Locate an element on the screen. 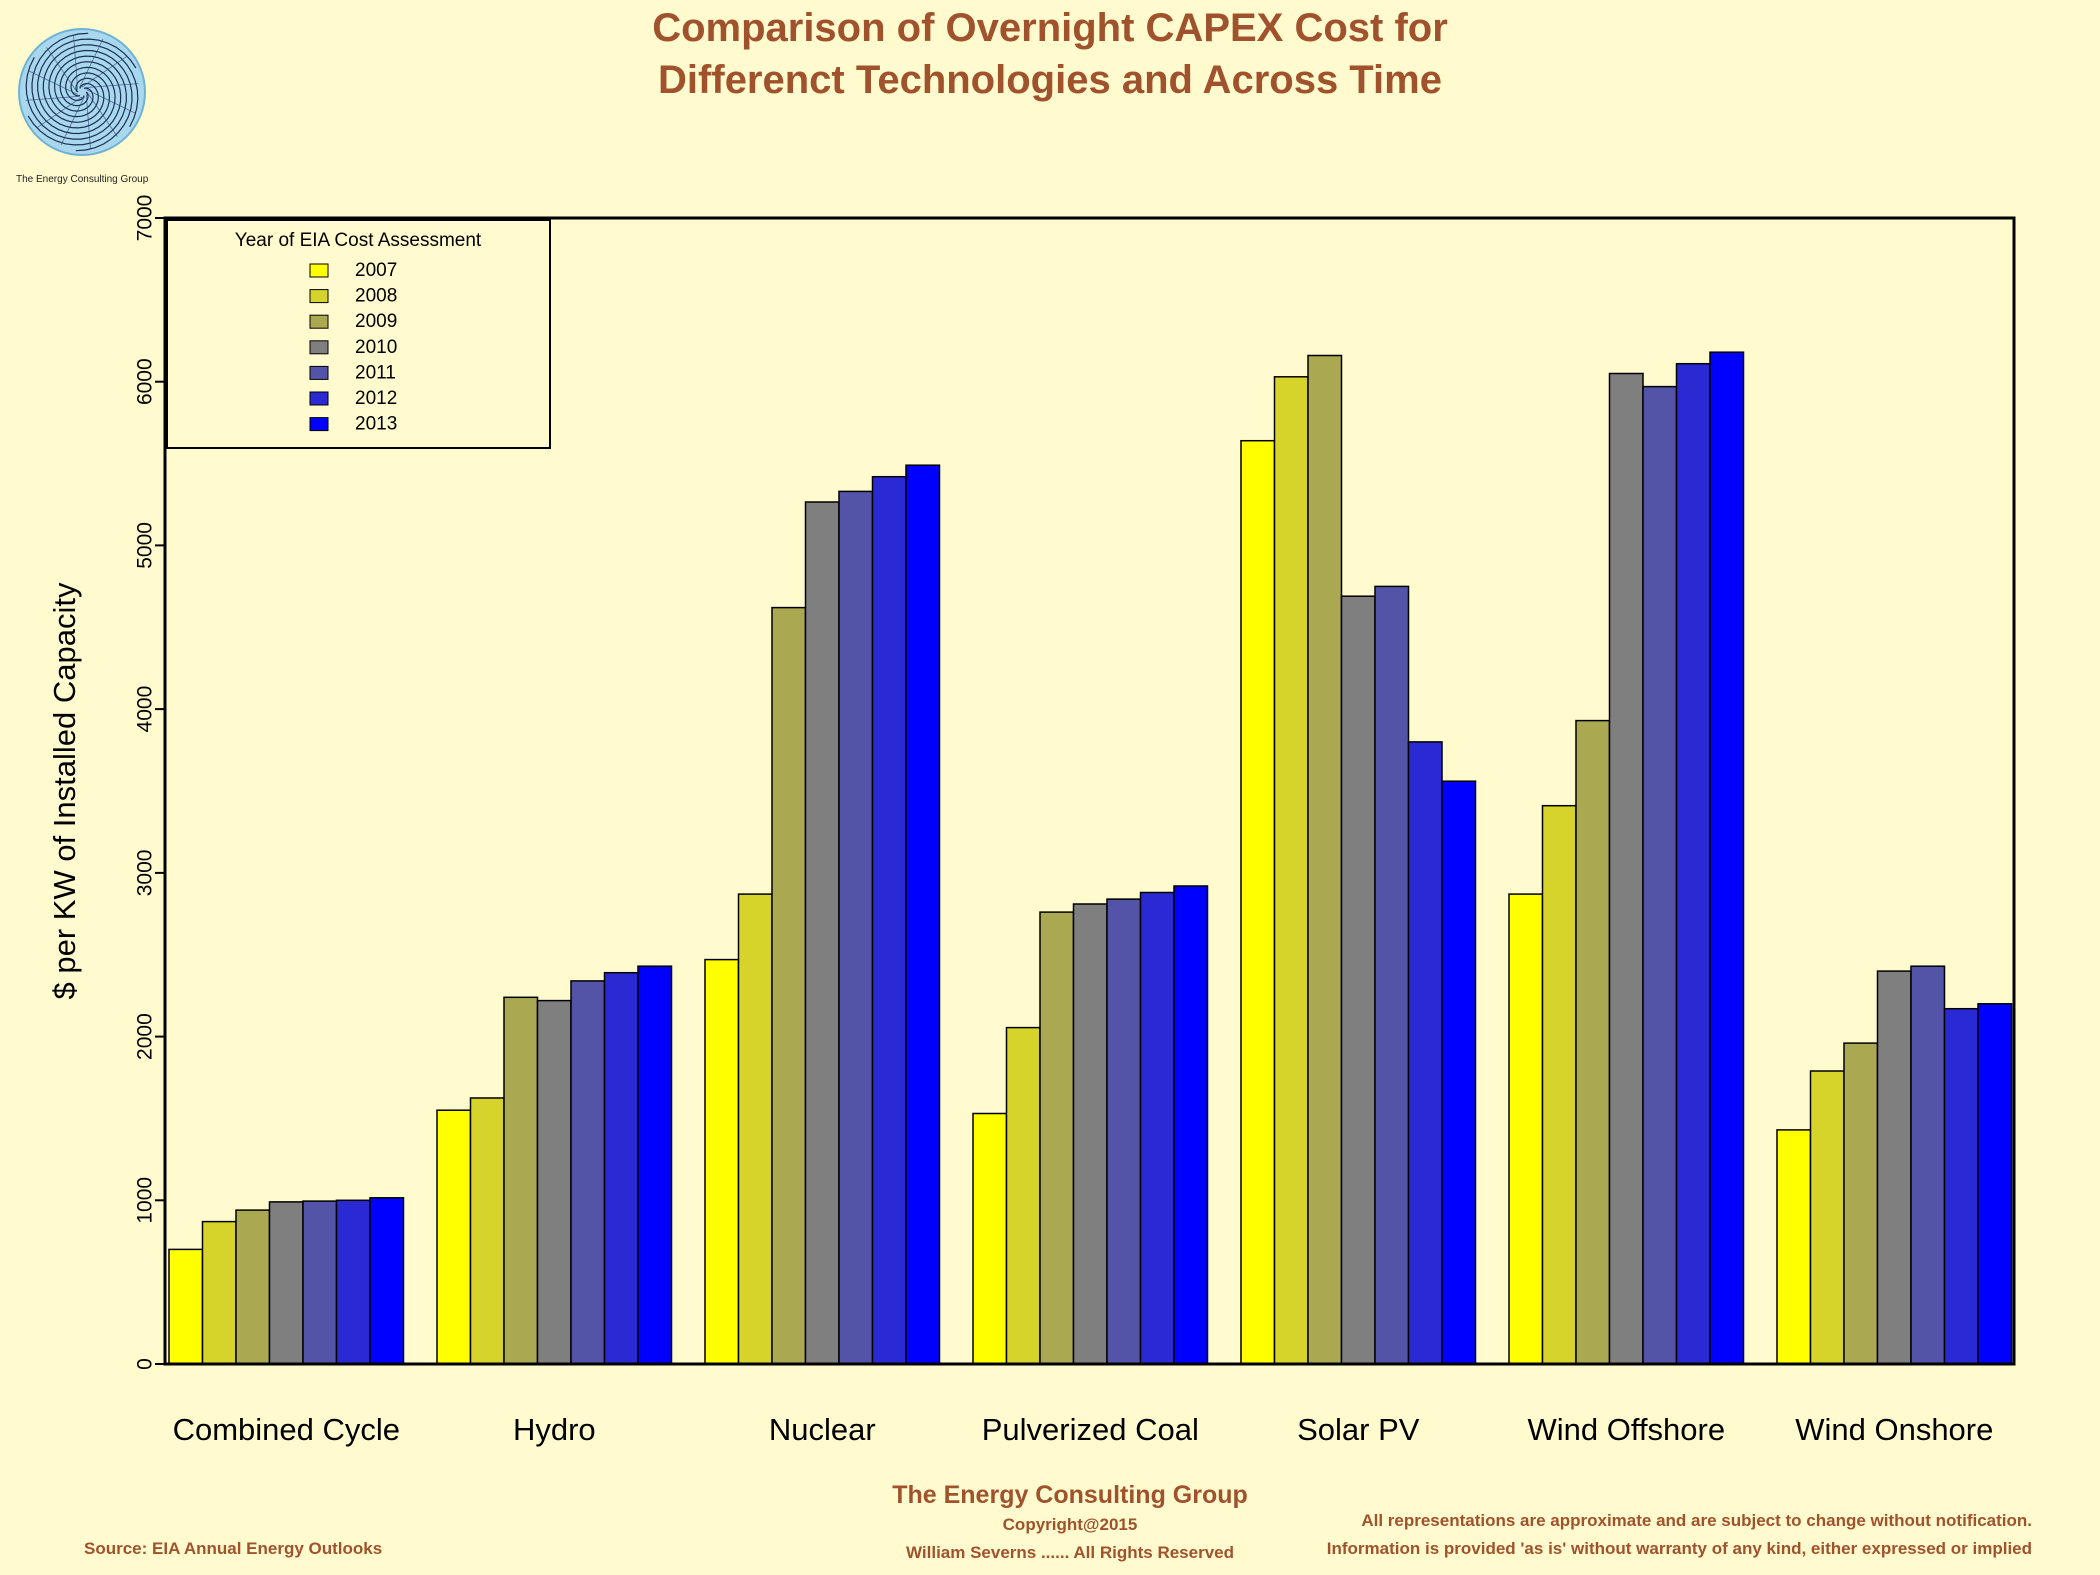  y-tick-label: 5000 is located at coordinates (145, 545).